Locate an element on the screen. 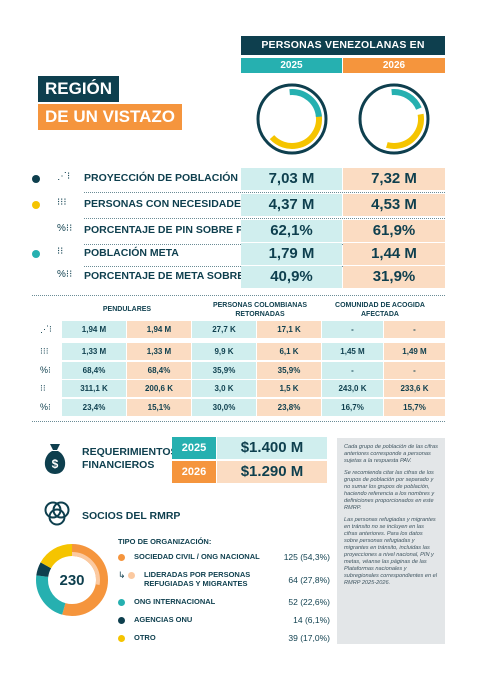  money-bag-icon: $ is located at coordinates (55, 459).